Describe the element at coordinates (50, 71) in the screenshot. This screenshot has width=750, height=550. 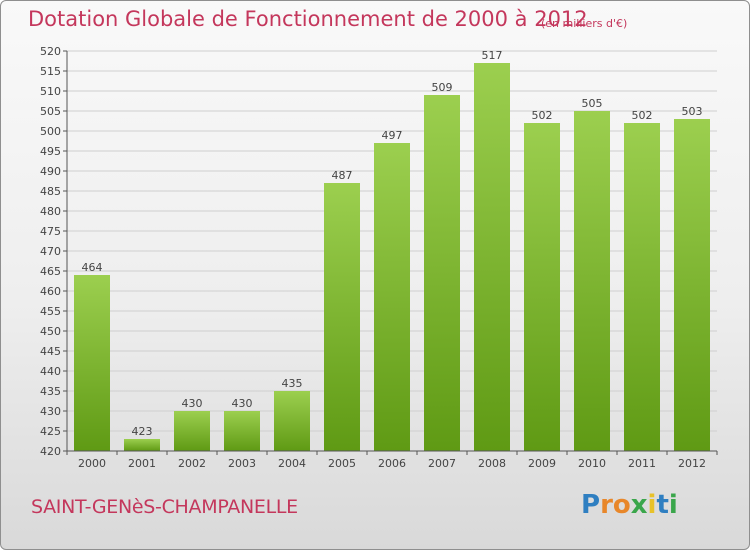
I see `y-tick-label: 515` at that location.